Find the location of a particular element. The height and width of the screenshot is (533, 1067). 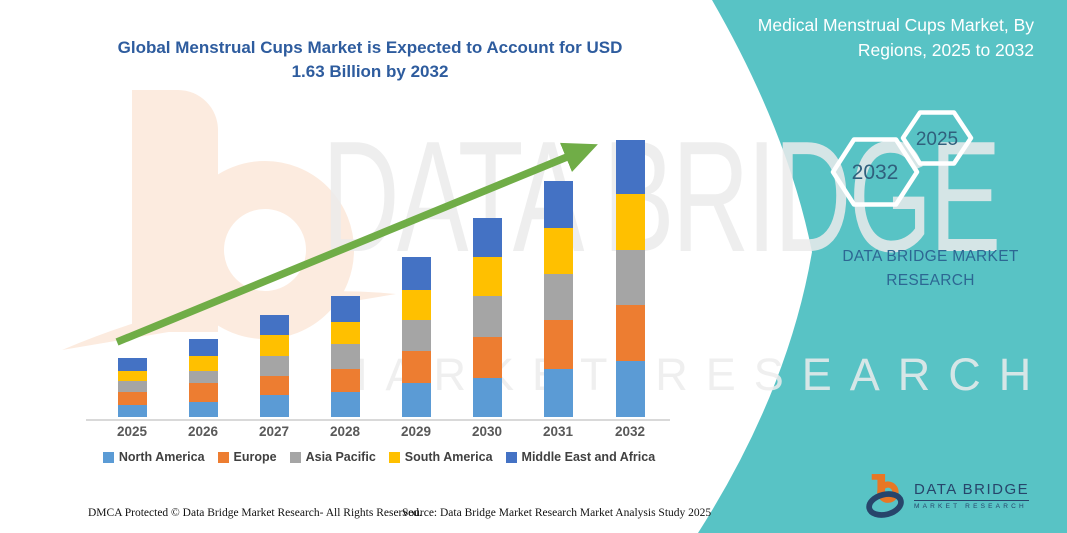

legend-label: Asia Pacific is located at coordinates (340, 457).